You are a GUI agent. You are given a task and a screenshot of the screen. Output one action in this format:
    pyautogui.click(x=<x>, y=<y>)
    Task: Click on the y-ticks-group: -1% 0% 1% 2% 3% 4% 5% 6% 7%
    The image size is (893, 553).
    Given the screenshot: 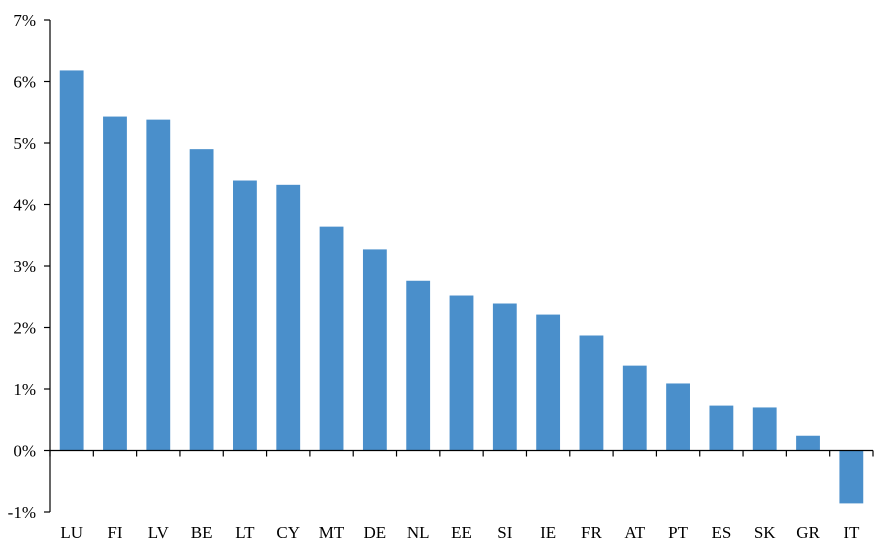 What is the action you would take?
    pyautogui.click(x=29, y=266)
    